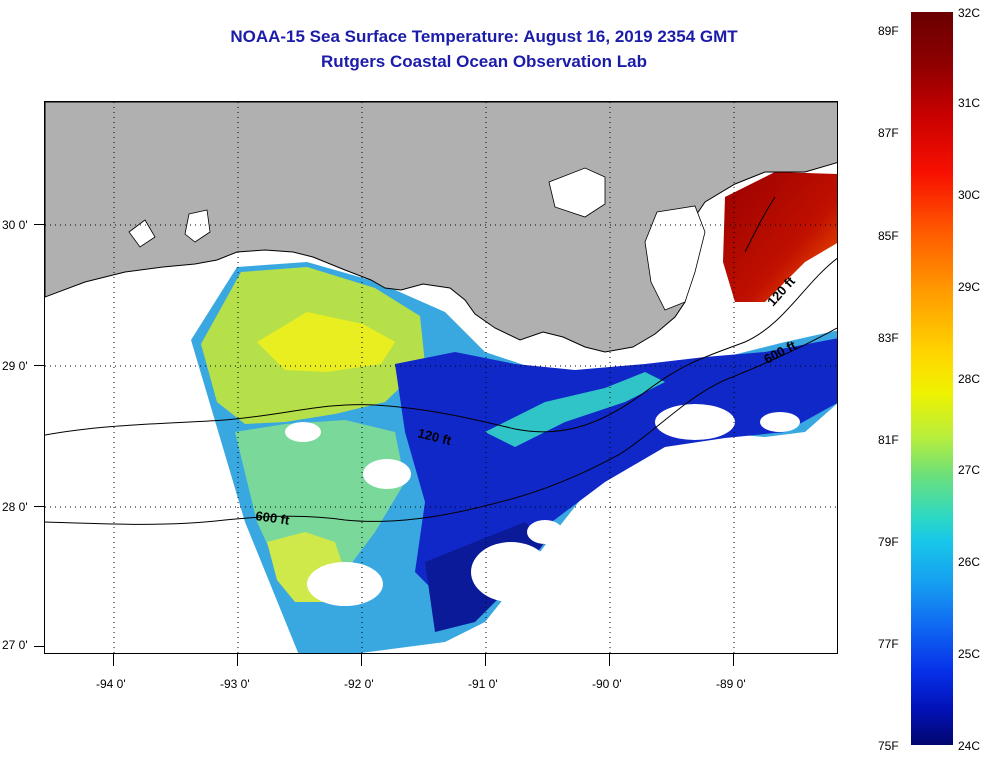 The image size is (992, 761). What do you see at coordinates (888, 236) in the screenshot?
I see `colorbar-label-85f: 85F` at bounding box center [888, 236].